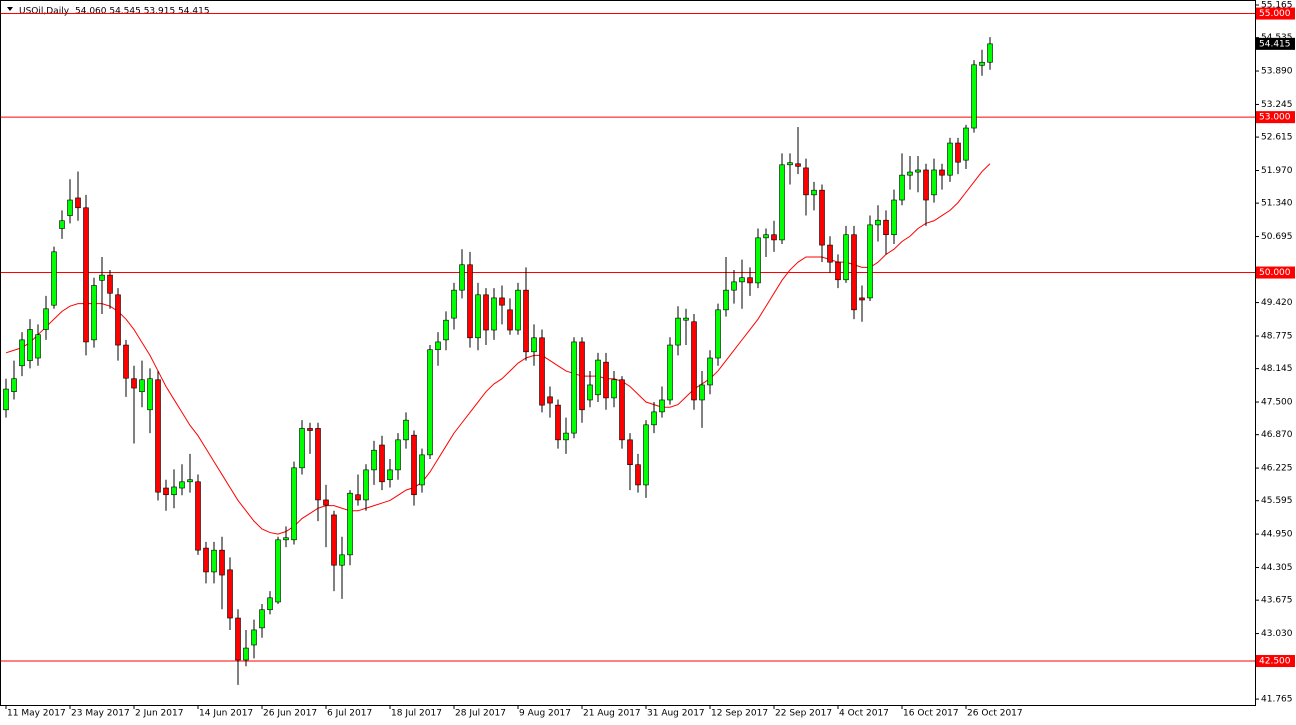 This screenshot has height=725, width=1296. I want to click on level-label: 53.000, so click(1275, 118).